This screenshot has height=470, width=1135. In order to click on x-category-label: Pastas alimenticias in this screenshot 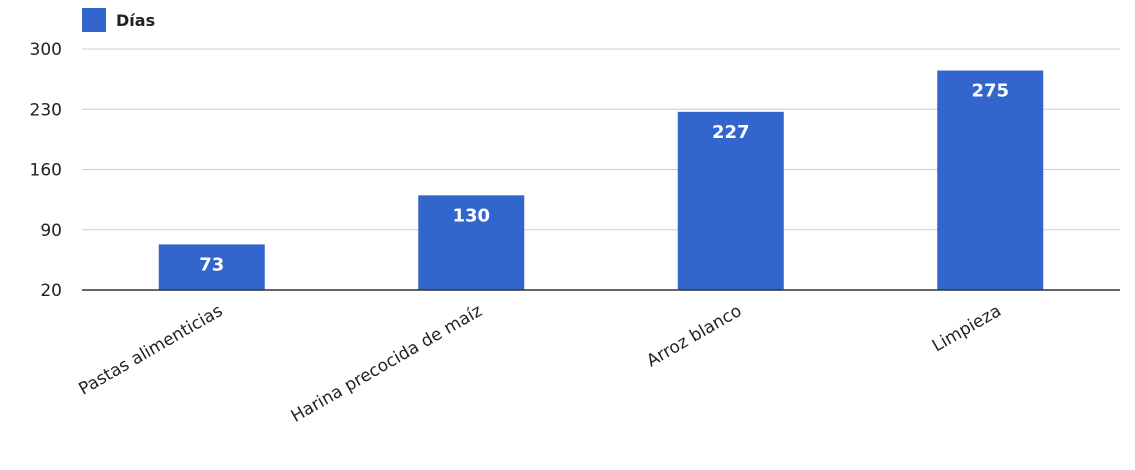, I will do `click(151, 350)`.